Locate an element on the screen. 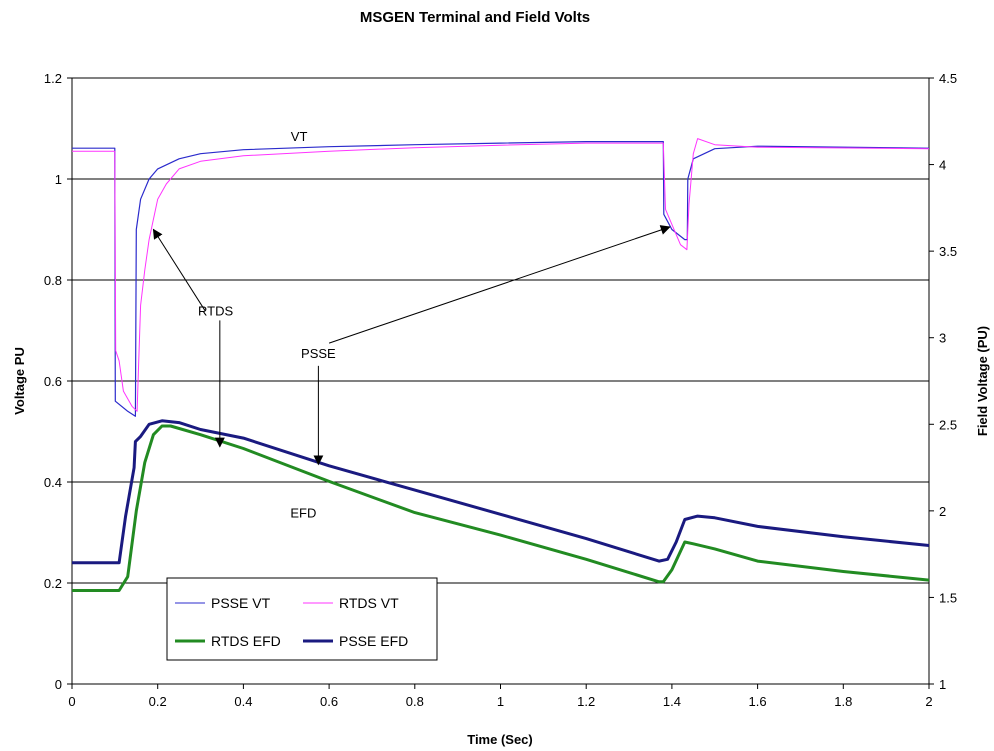  y2-tick-label: 2 is located at coordinates (942, 511).